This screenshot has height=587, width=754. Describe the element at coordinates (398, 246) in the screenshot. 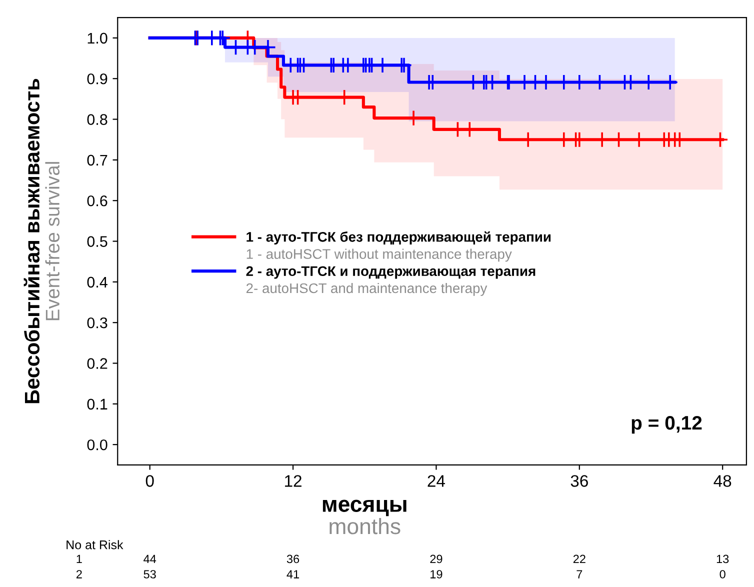

I see `legend-label: 1 - ауто-ТГСК без поддерживающей терапии 1 - autoHSCT without maintenance therapy` at that location.